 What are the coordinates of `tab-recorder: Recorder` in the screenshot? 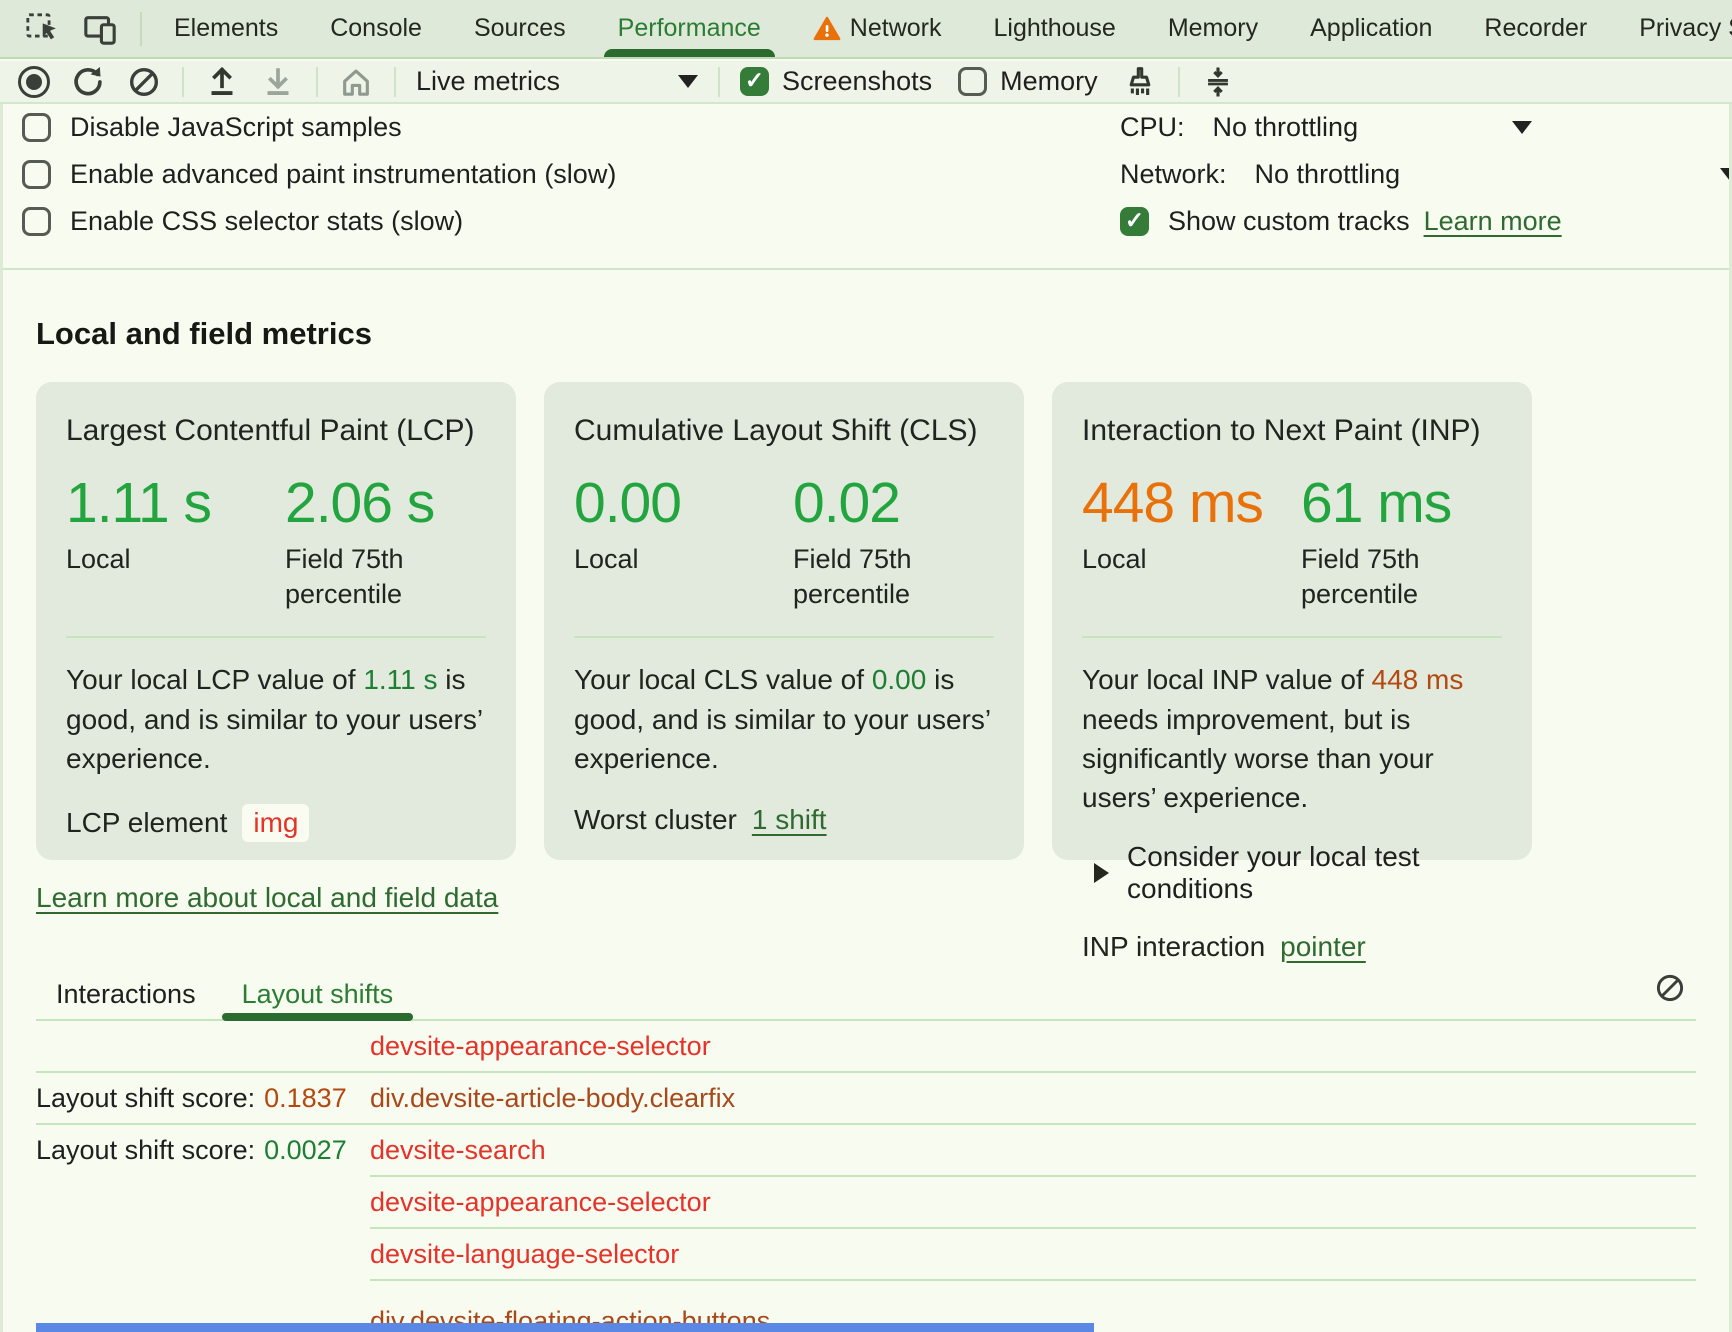 It's located at (1536, 28).